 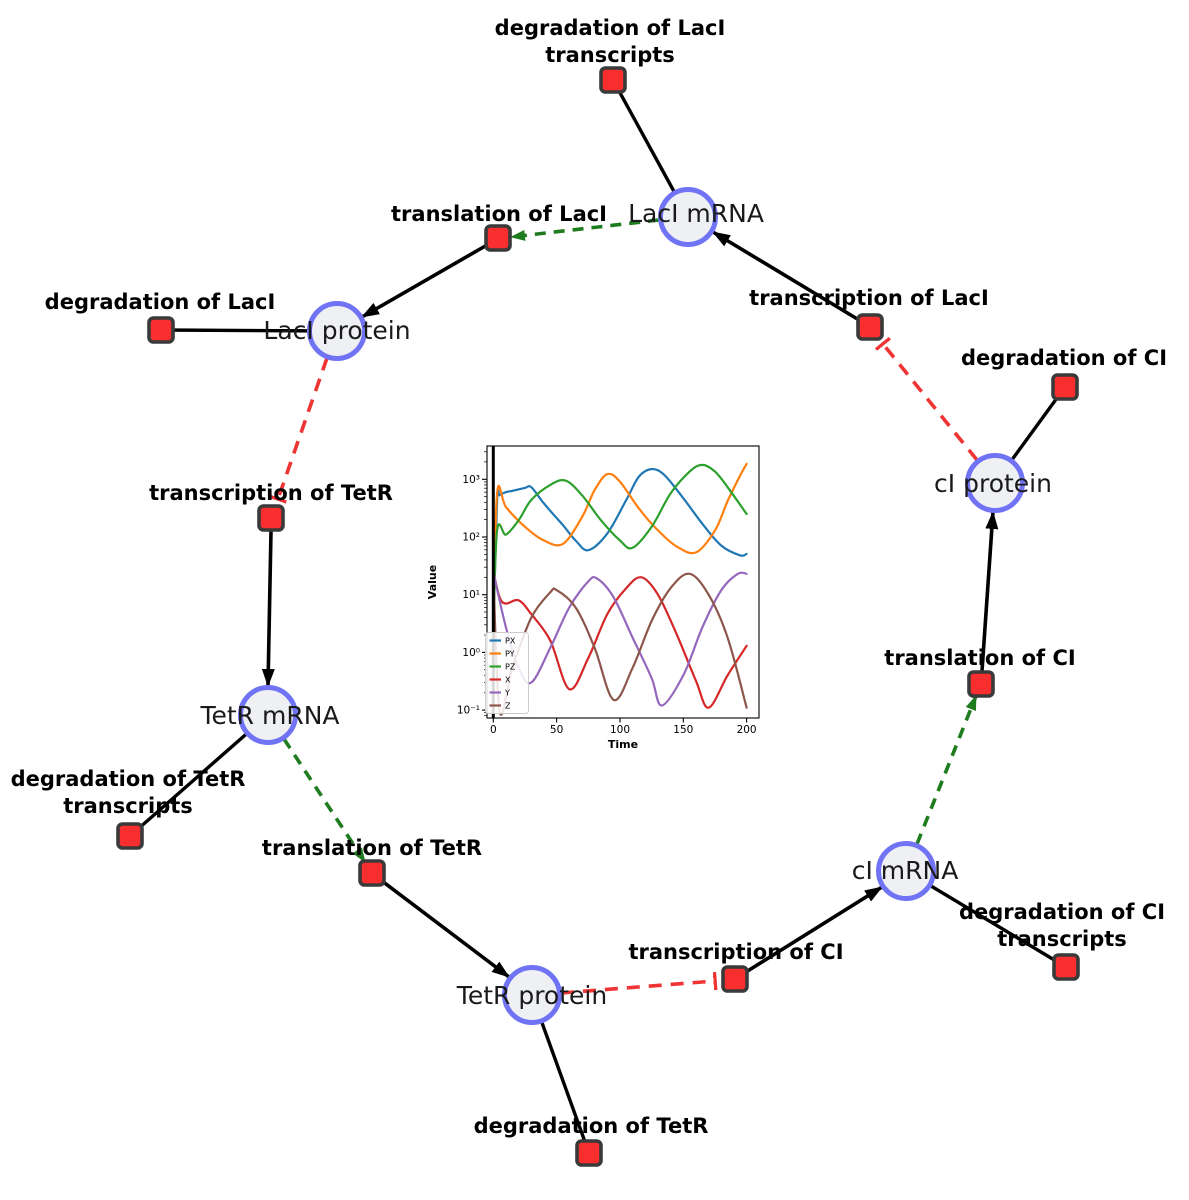 I want to click on series-line-pz, so click(x=620, y=550).